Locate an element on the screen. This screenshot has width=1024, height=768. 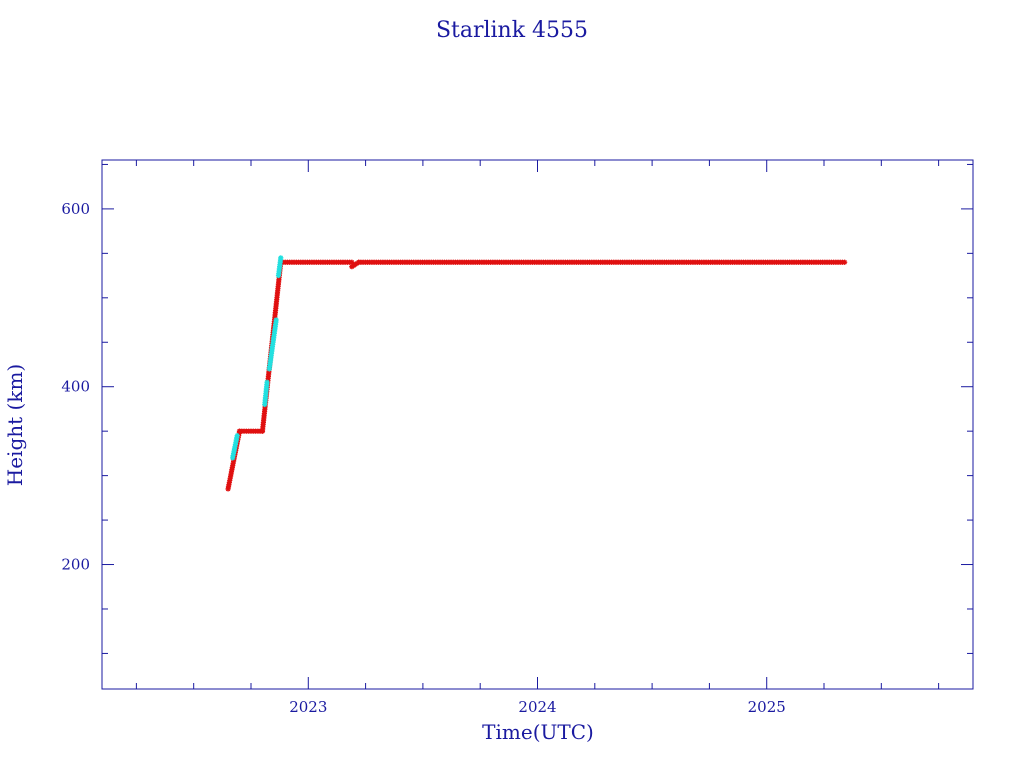
x-tick-label: 2025 is located at coordinates (767, 707).